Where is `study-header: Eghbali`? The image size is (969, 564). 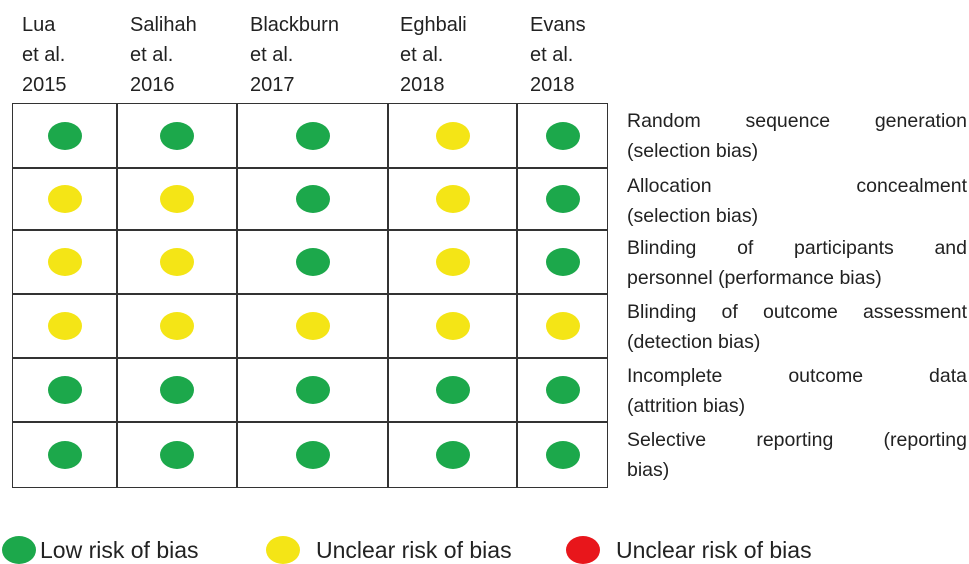 study-header: Eghbali is located at coordinates (433, 25).